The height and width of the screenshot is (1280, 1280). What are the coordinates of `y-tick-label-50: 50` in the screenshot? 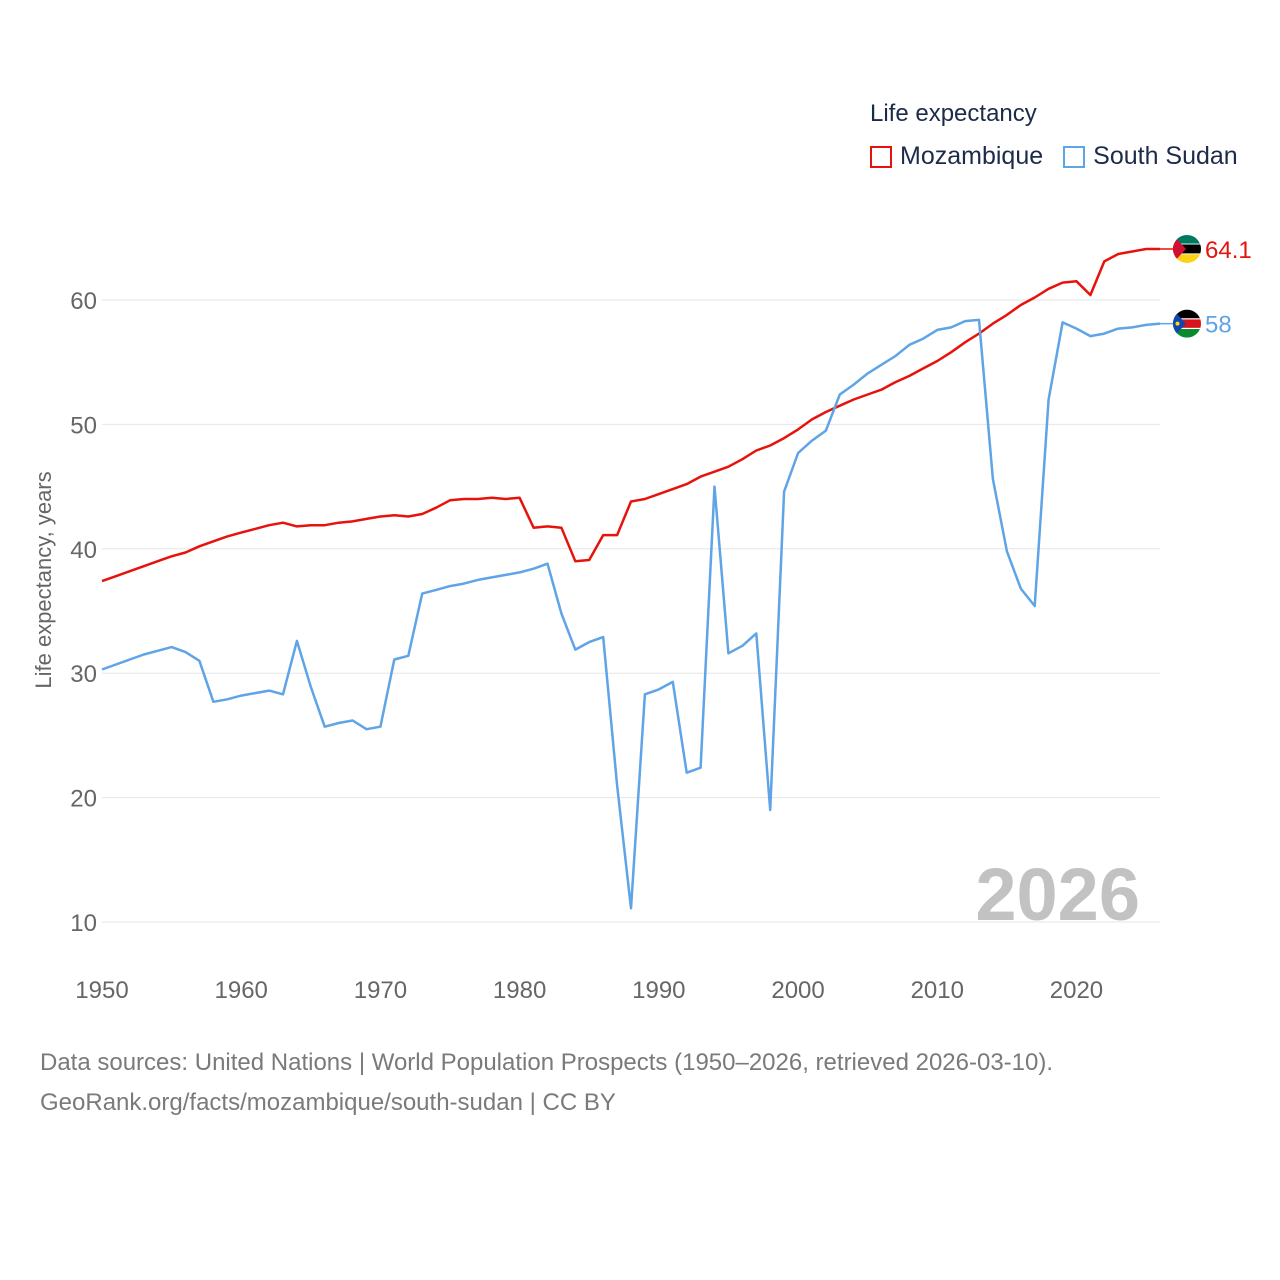 It's located at (83, 425).